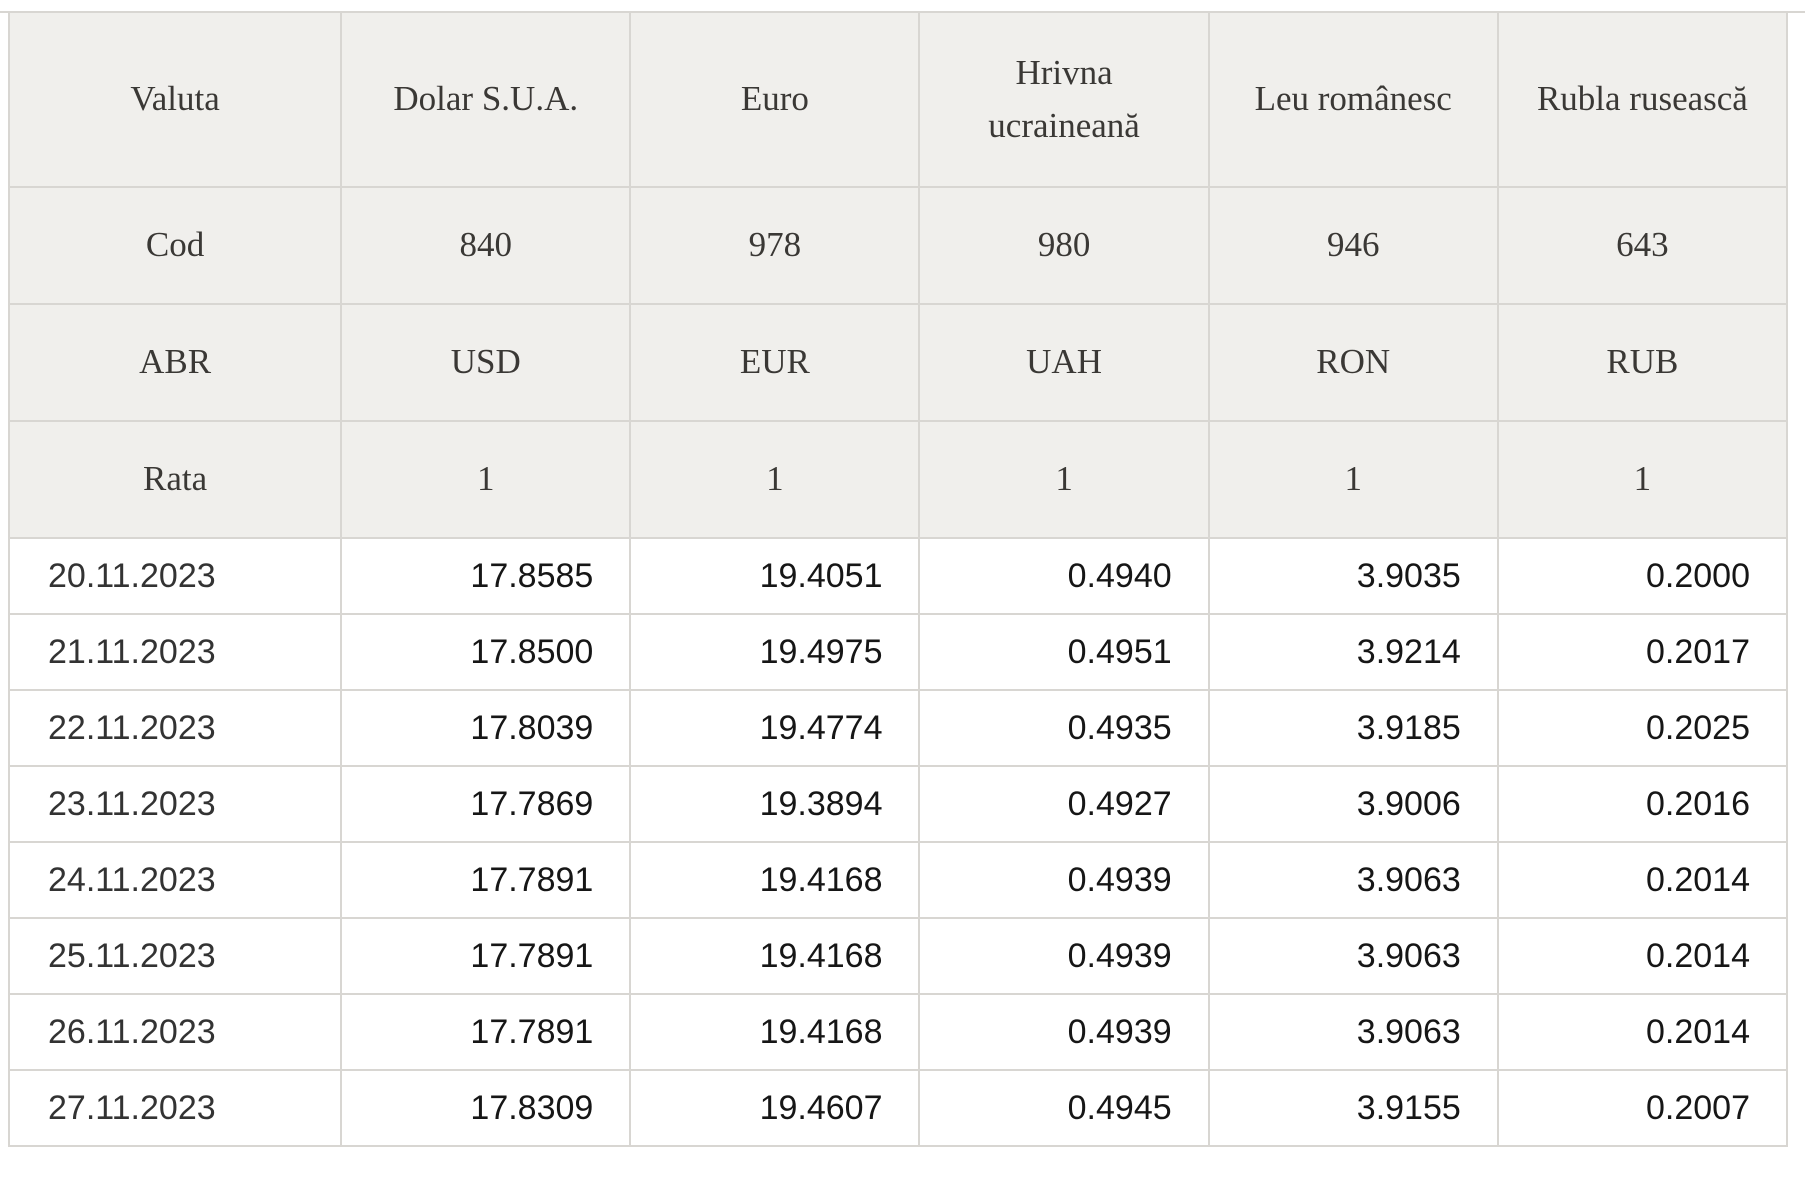  Describe the element at coordinates (175, 1108) in the screenshot. I see `rate-date: 27.11.2023` at that location.